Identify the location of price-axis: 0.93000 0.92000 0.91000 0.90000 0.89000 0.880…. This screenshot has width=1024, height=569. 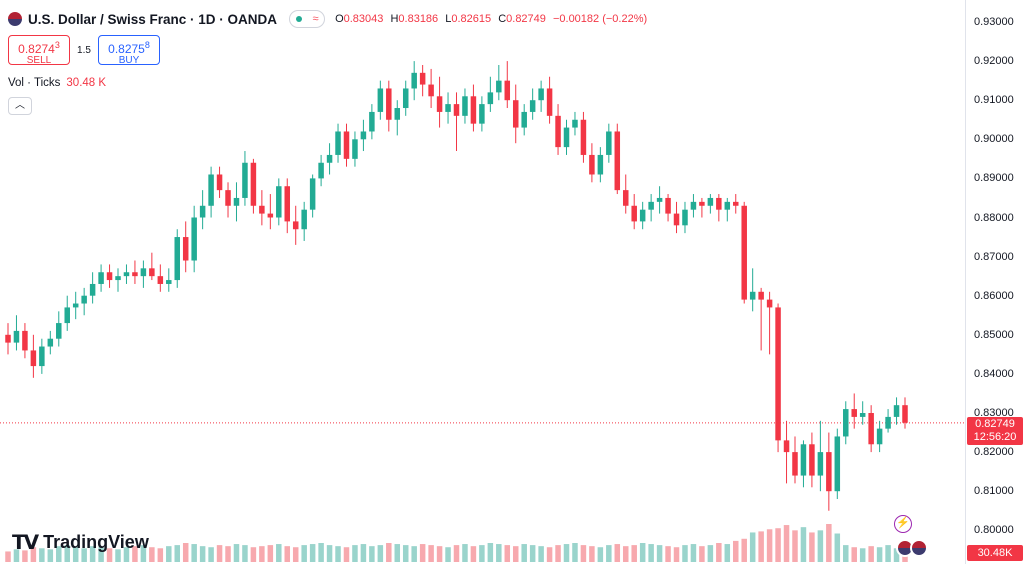
(994, 282).